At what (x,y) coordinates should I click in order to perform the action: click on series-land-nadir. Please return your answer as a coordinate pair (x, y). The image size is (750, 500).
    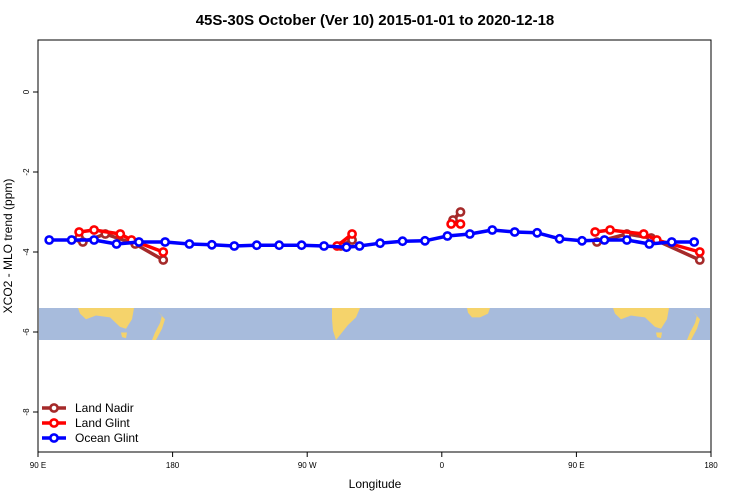
    Looking at the image, I should click on (389, 236).